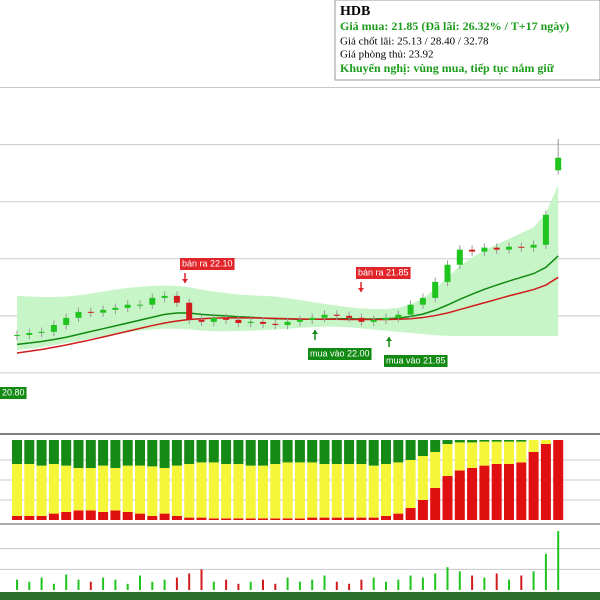 The width and height of the screenshot is (600, 600). What do you see at coordinates (416, 360) in the screenshot?
I see `annotation-label: mua vào 21.85` at bounding box center [416, 360].